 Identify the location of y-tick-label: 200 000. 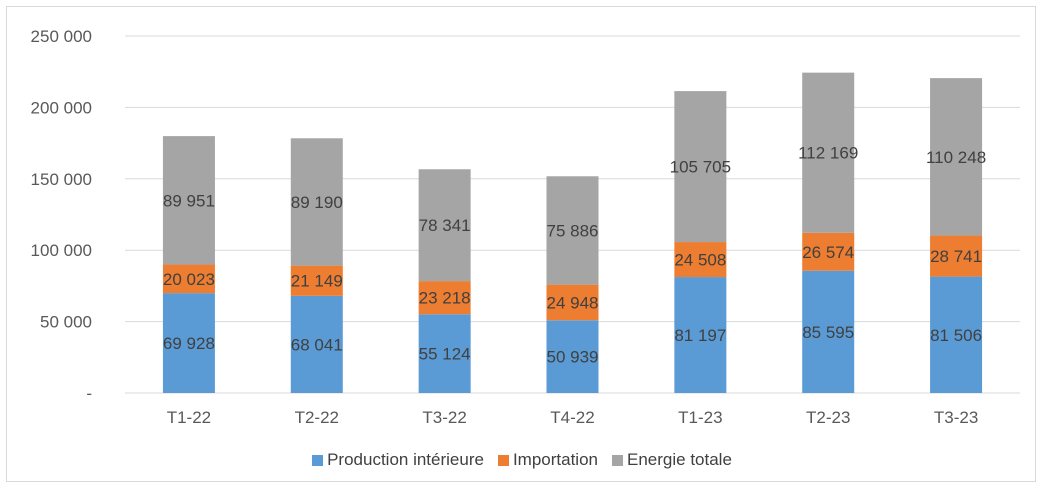
(61, 107).